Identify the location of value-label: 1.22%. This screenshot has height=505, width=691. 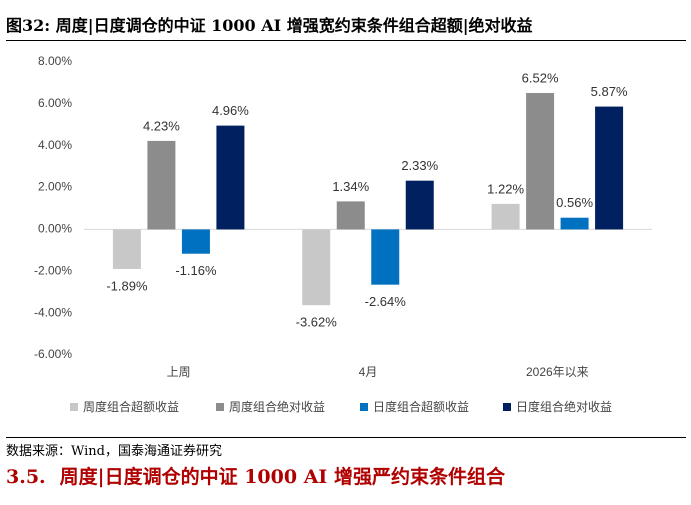
(505, 188).